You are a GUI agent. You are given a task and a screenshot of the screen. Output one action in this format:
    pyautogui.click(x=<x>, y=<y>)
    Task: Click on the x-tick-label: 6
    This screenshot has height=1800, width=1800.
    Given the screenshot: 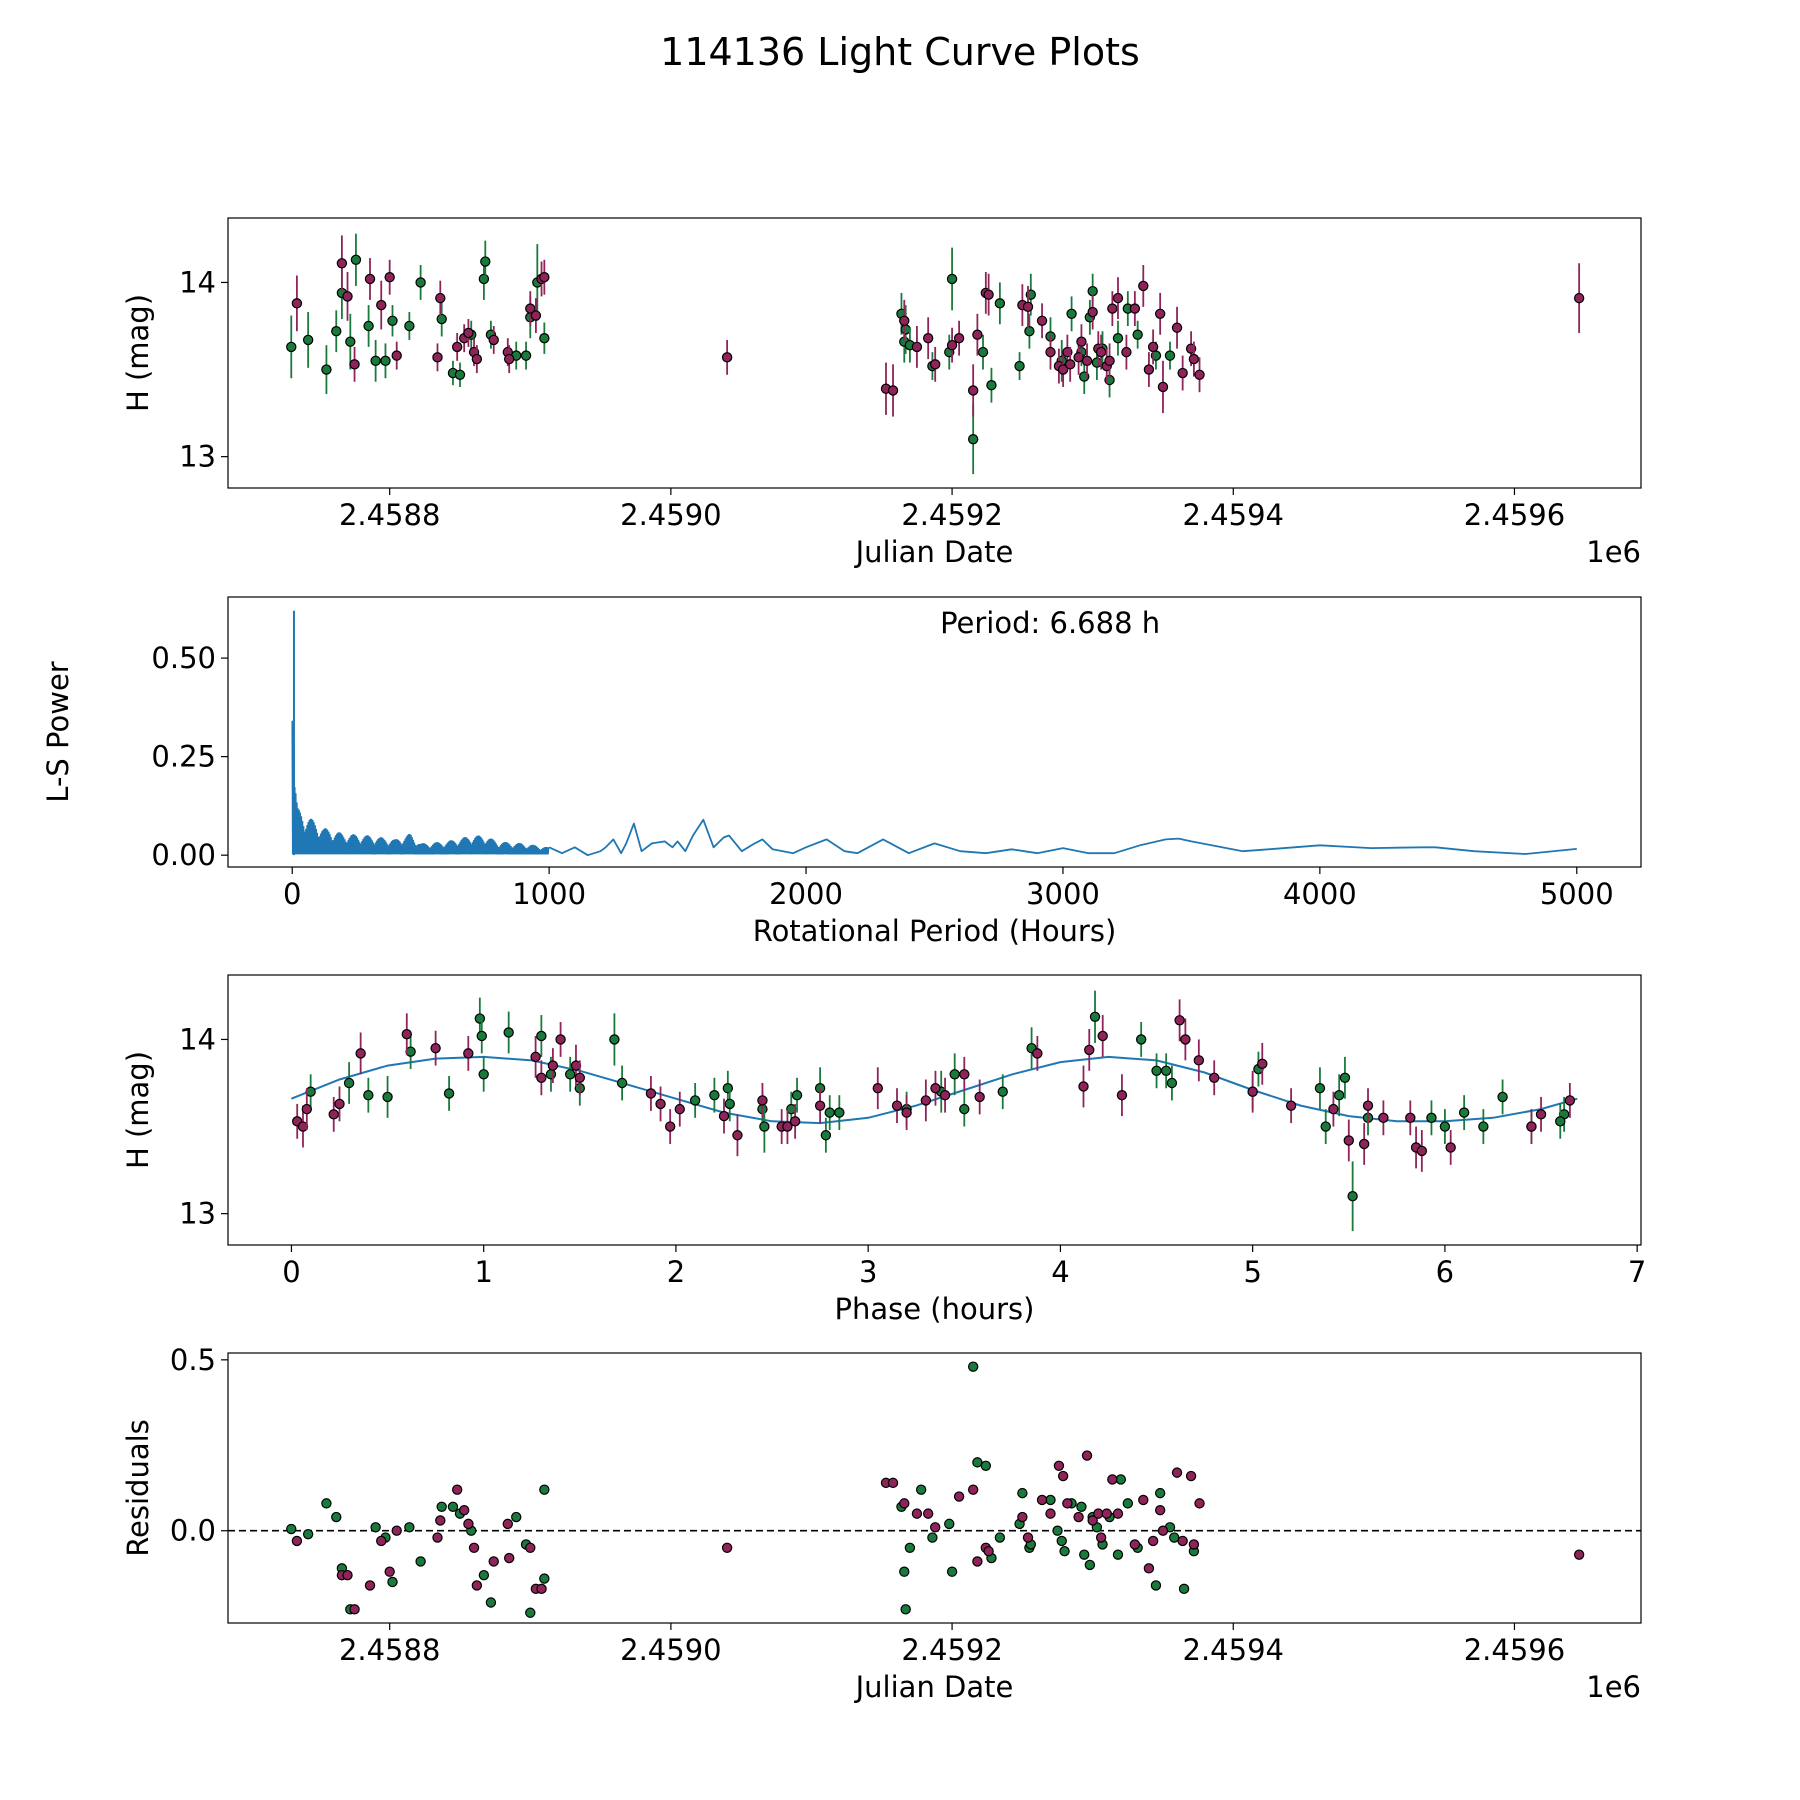 What is the action you would take?
    pyautogui.click(x=1445, y=1272)
    